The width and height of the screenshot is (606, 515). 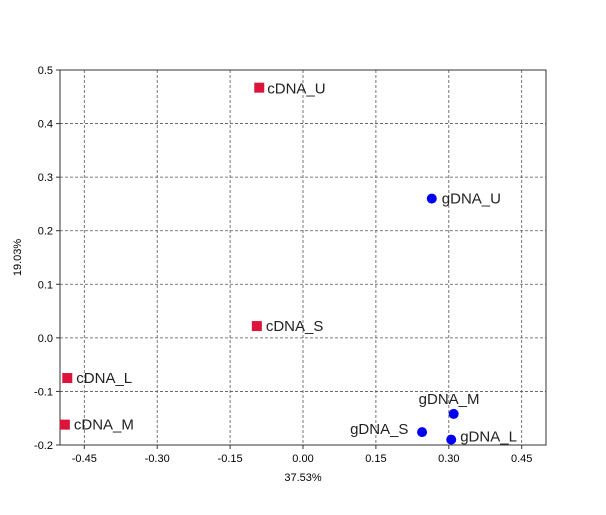 I want to click on y-tick-label: -0.1, so click(x=43, y=392).